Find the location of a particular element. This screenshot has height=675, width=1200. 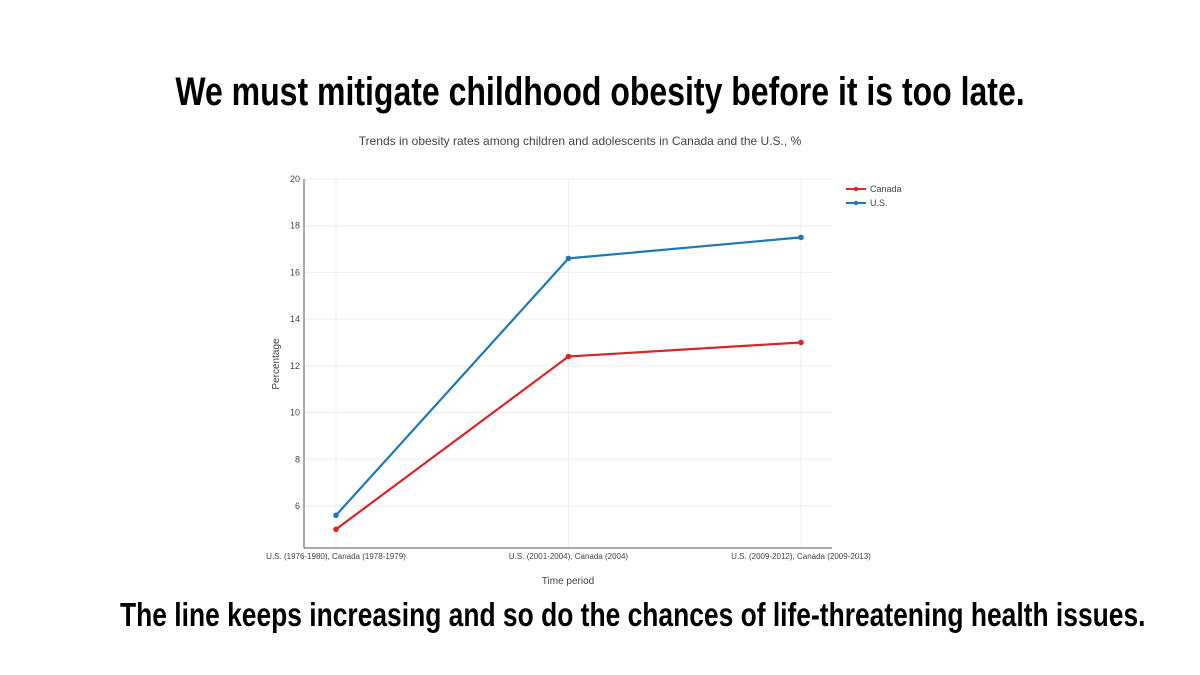

x-tick-label: U.S. (2001-2004), Canada (2004) is located at coordinates (569, 556).